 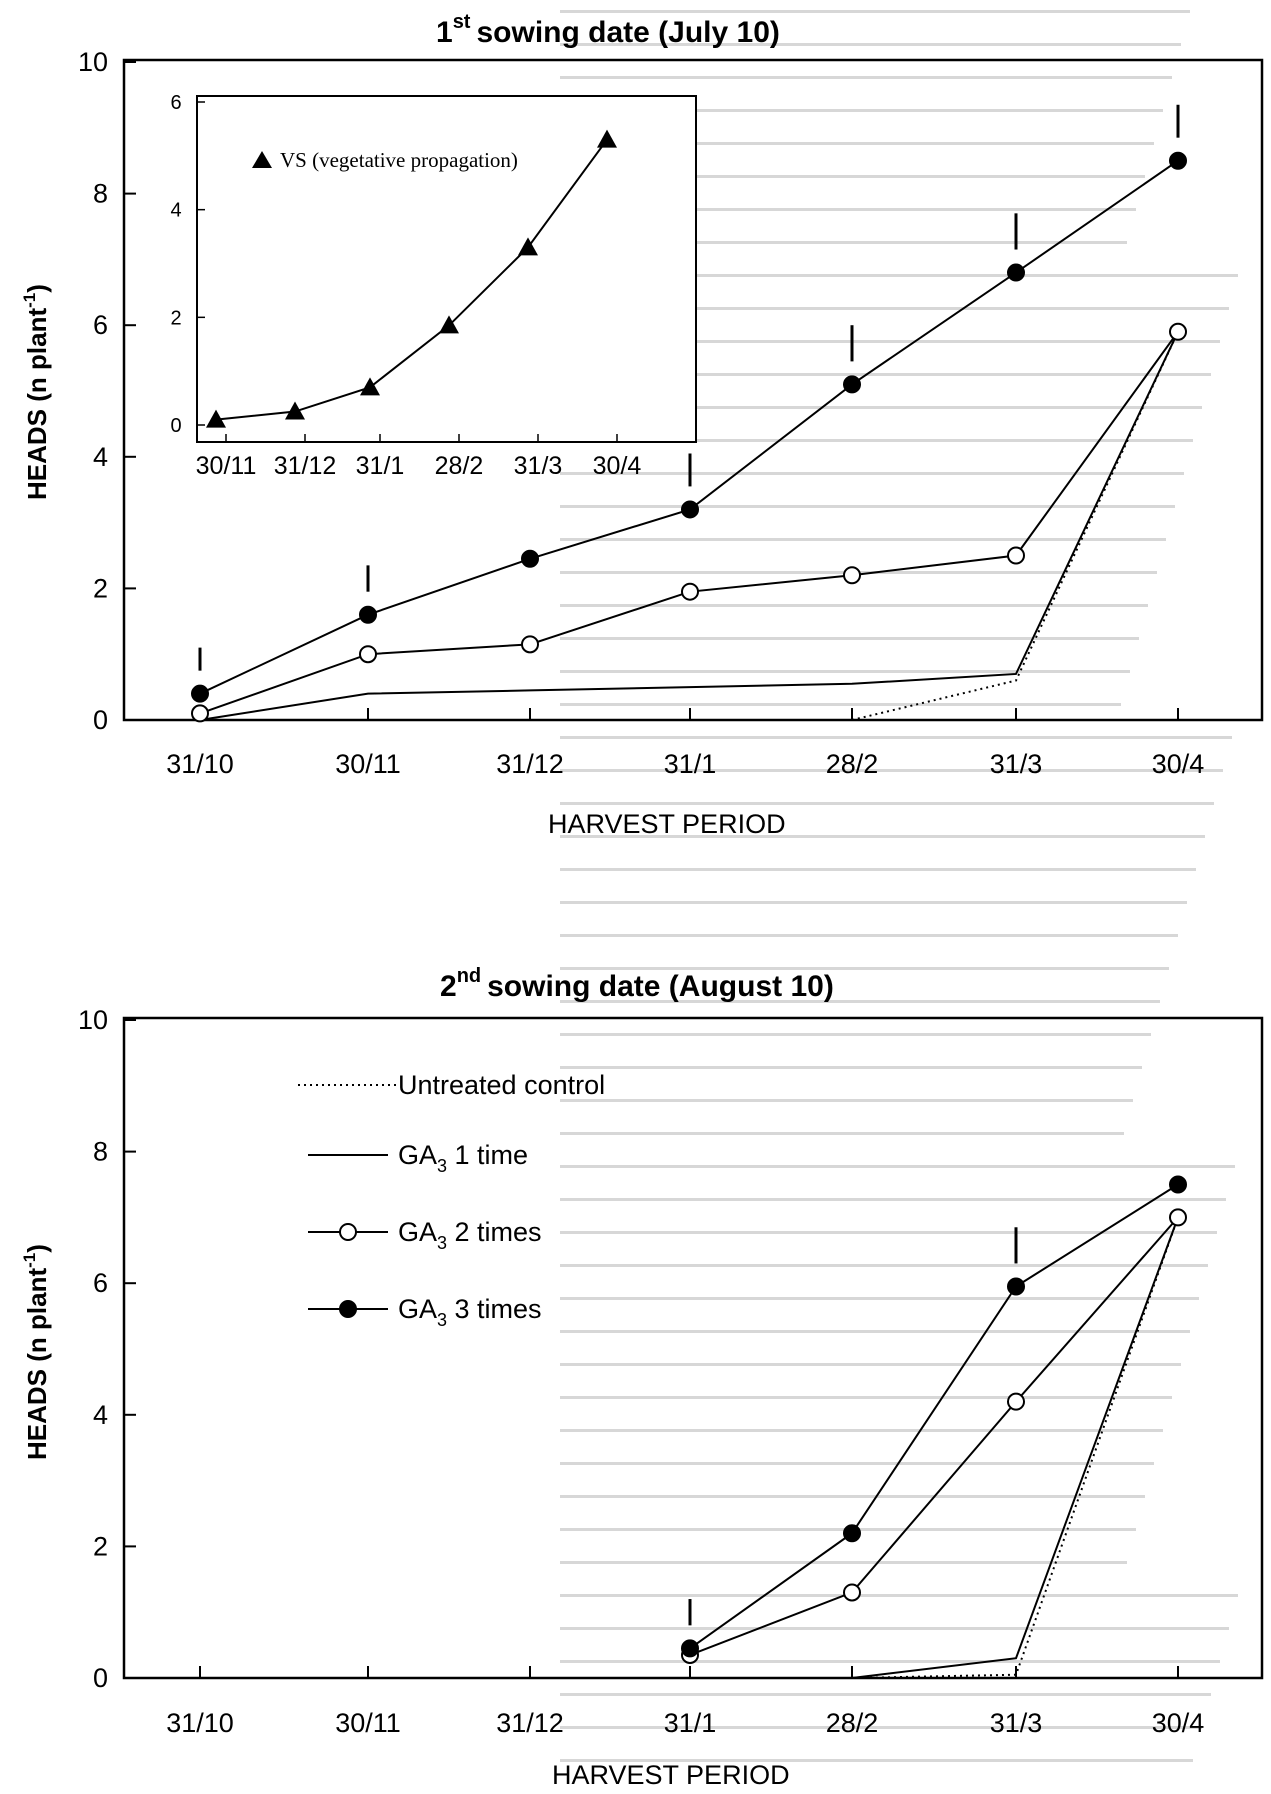 I want to click on inset-x-tick-label: 28/2, so click(x=459, y=466).